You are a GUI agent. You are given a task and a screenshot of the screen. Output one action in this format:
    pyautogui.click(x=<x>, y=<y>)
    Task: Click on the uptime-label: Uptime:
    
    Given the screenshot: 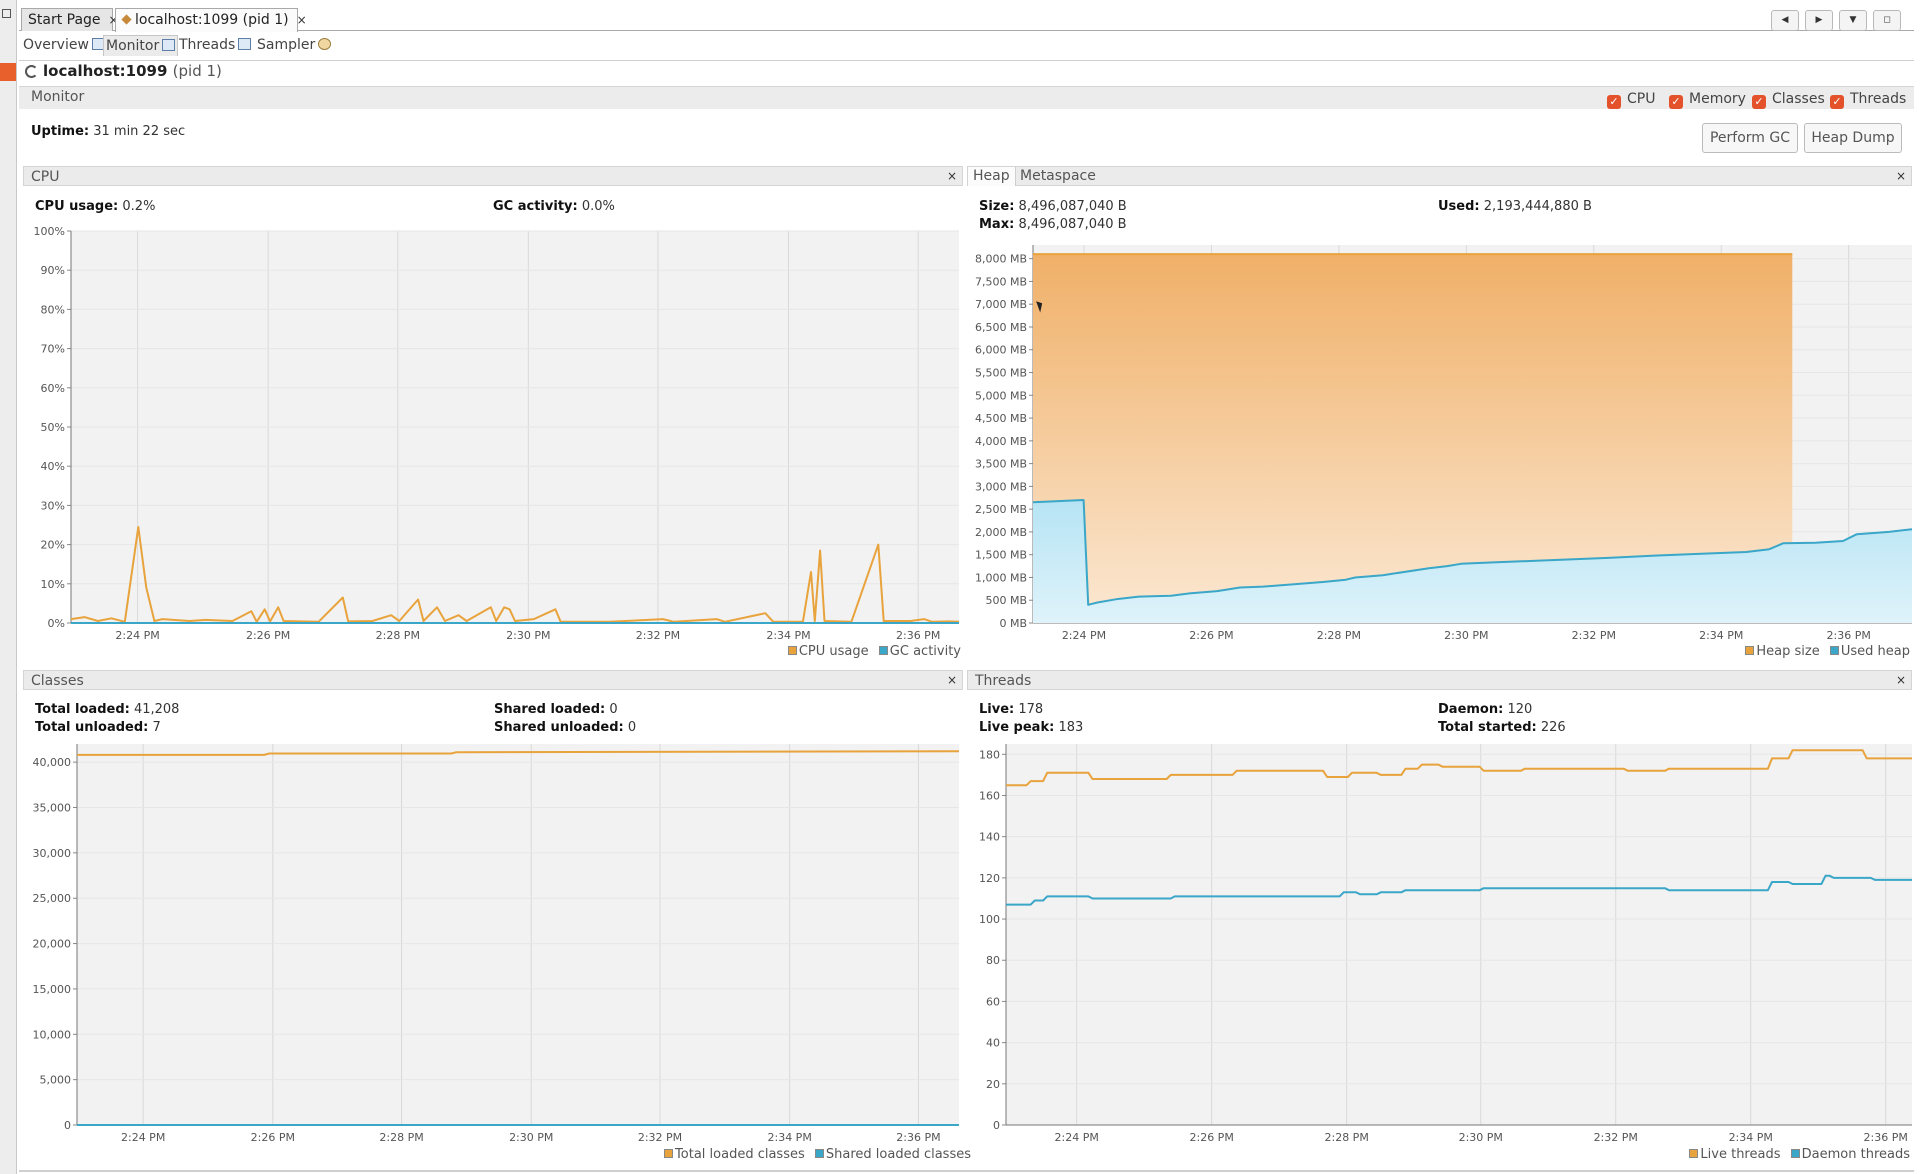 What is the action you would take?
    pyautogui.click(x=60, y=131)
    